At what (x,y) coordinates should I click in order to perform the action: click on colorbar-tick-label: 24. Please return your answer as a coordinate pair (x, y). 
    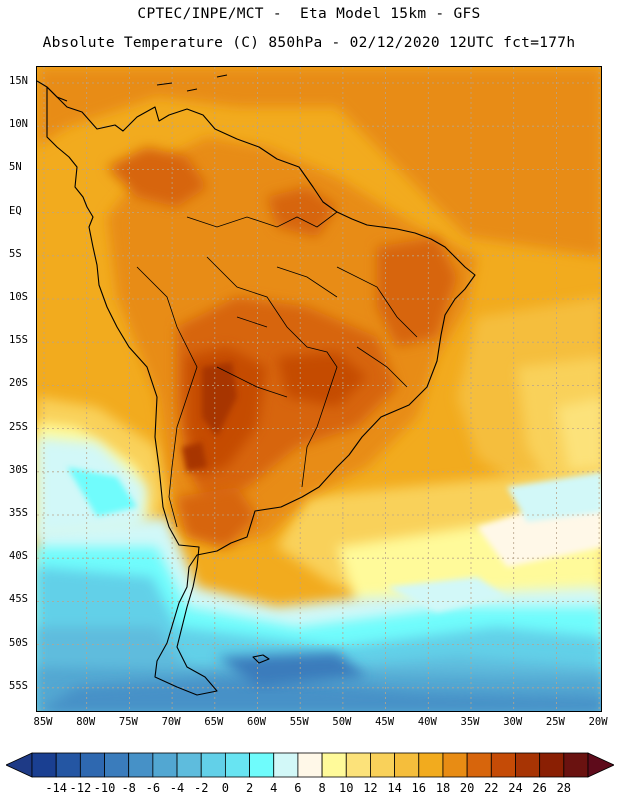
    Looking at the image, I should click on (515, 788).